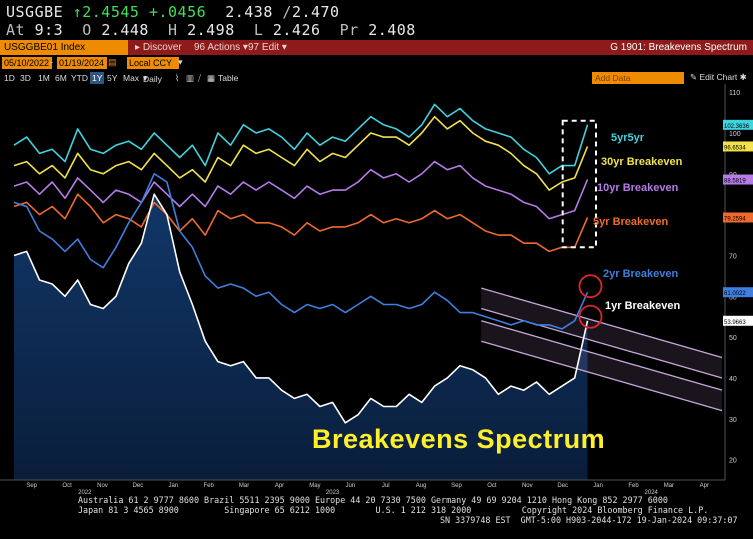  What do you see at coordinates (255, 47) in the screenshot?
I see `edit-number: 97` at bounding box center [255, 47].